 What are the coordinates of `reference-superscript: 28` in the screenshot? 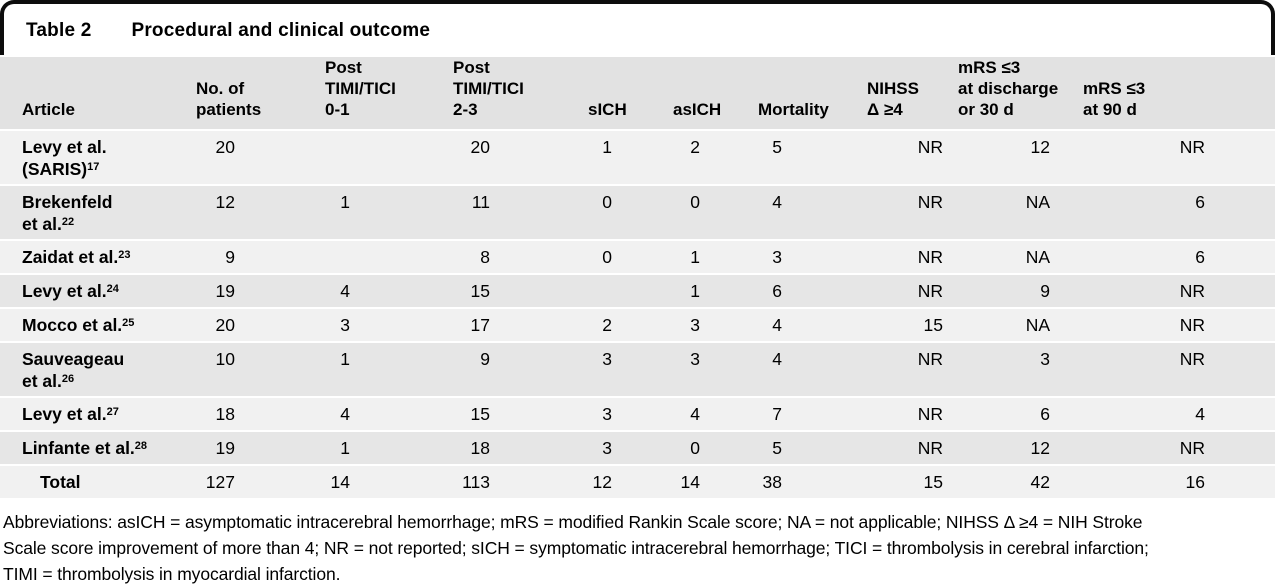 It's located at (141, 446).